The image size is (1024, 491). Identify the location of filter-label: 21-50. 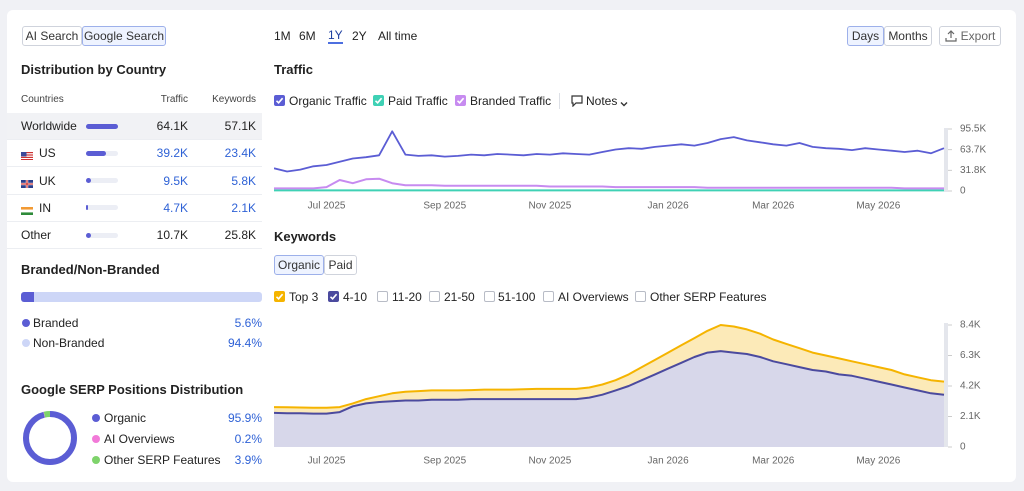
(459, 297).